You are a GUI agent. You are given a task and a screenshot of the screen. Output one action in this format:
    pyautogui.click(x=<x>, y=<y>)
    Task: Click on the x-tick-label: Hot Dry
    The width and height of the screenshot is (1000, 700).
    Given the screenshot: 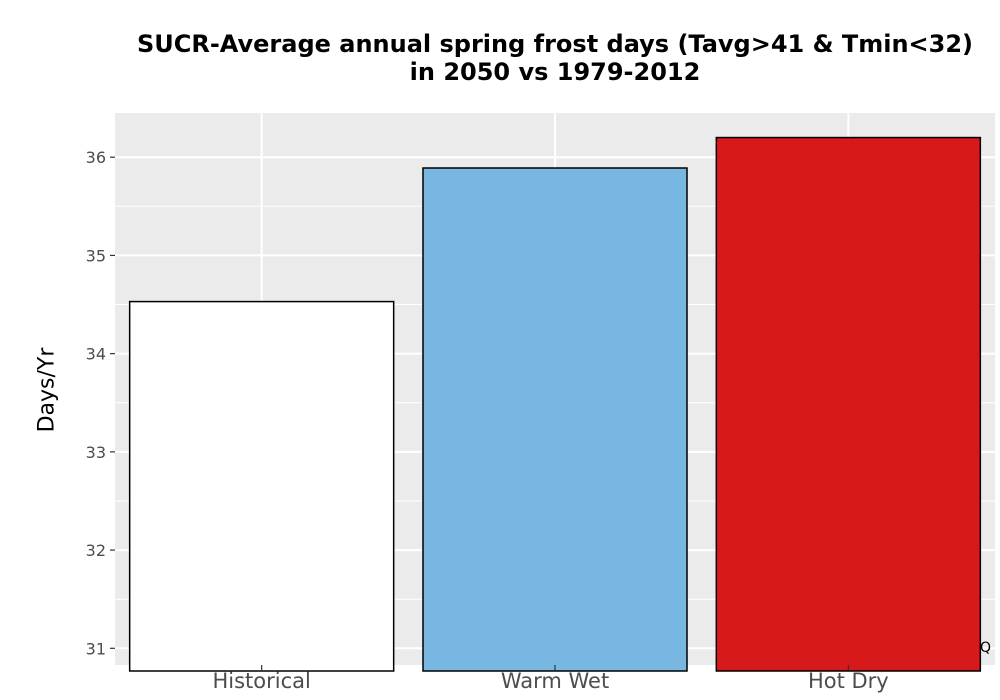 What is the action you would take?
    pyautogui.click(x=848, y=681)
    